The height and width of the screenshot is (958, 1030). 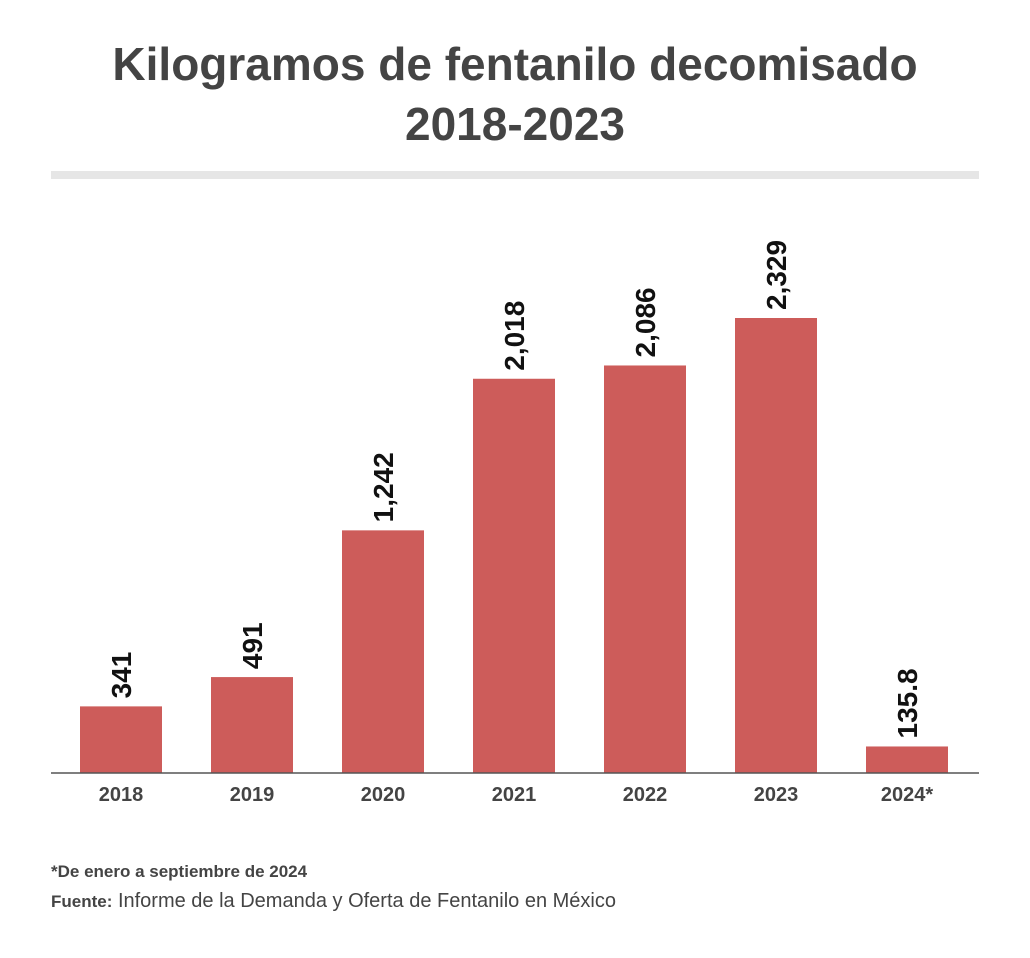 I want to click on x-tick-label-2018: 2018, so click(x=121, y=795).